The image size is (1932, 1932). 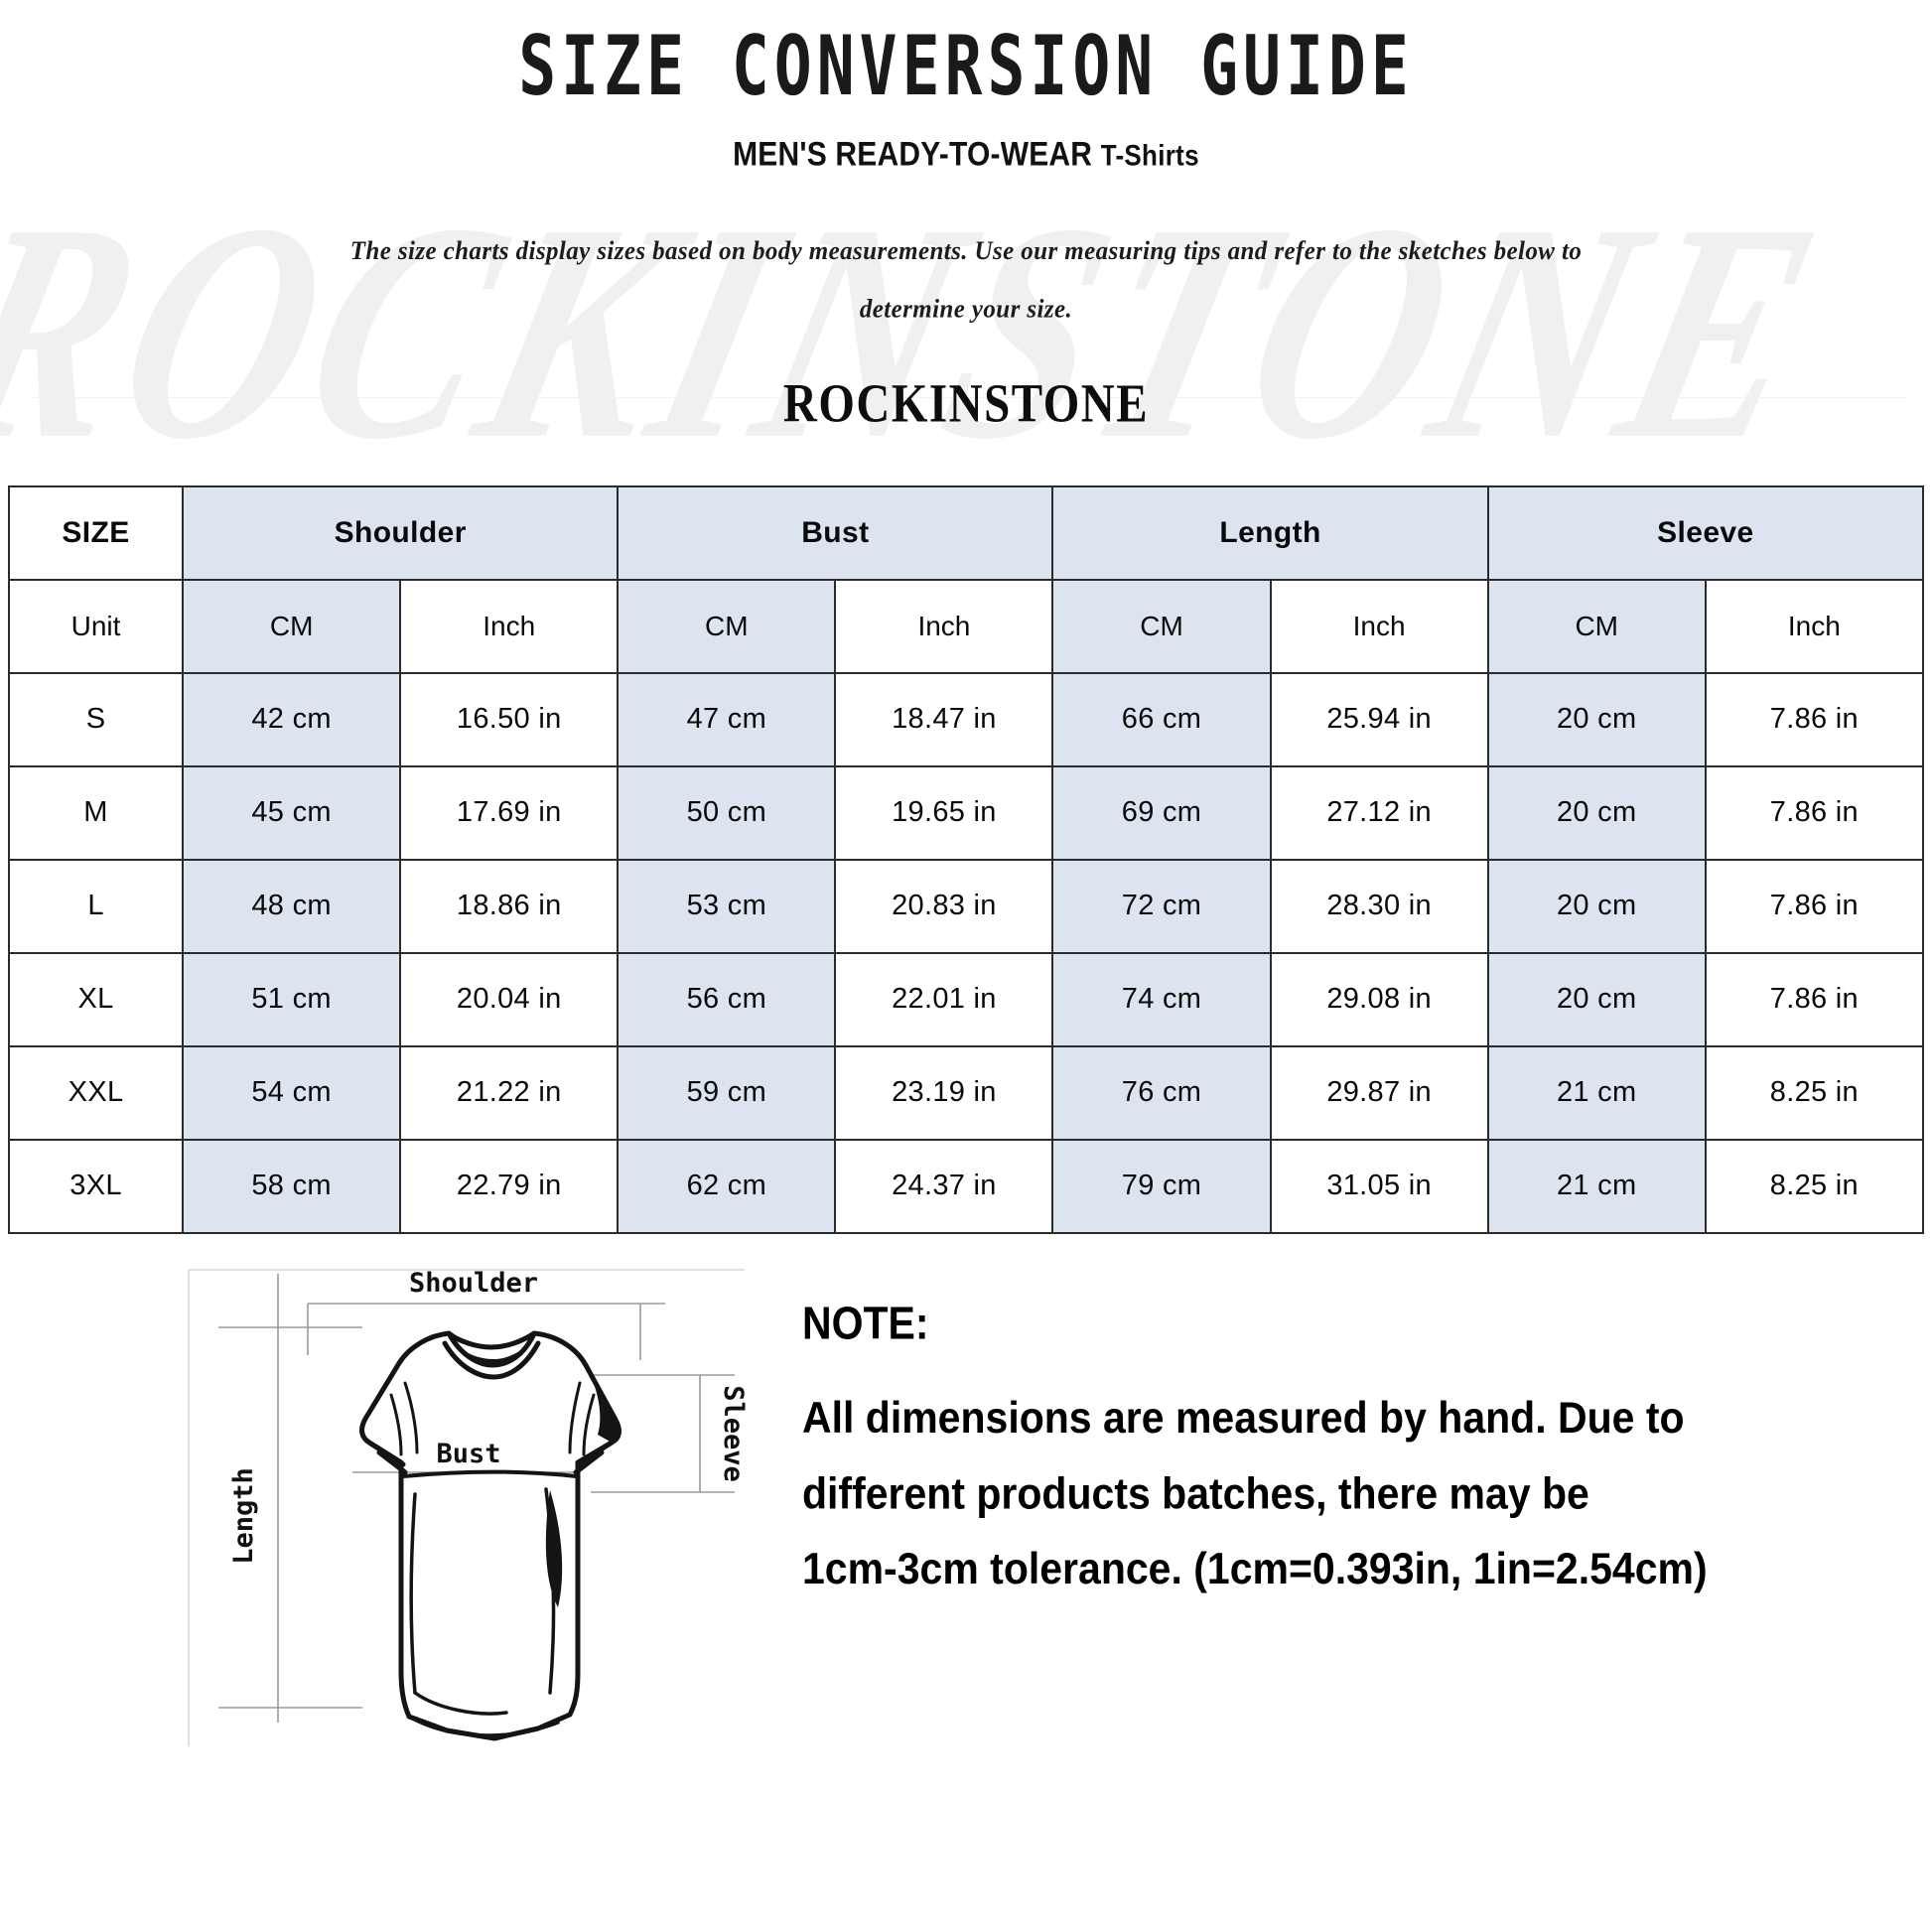 What do you see at coordinates (1270, 532) in the screenshot?
I see `header-group-length: Length` at bounding box center [1270, 532].